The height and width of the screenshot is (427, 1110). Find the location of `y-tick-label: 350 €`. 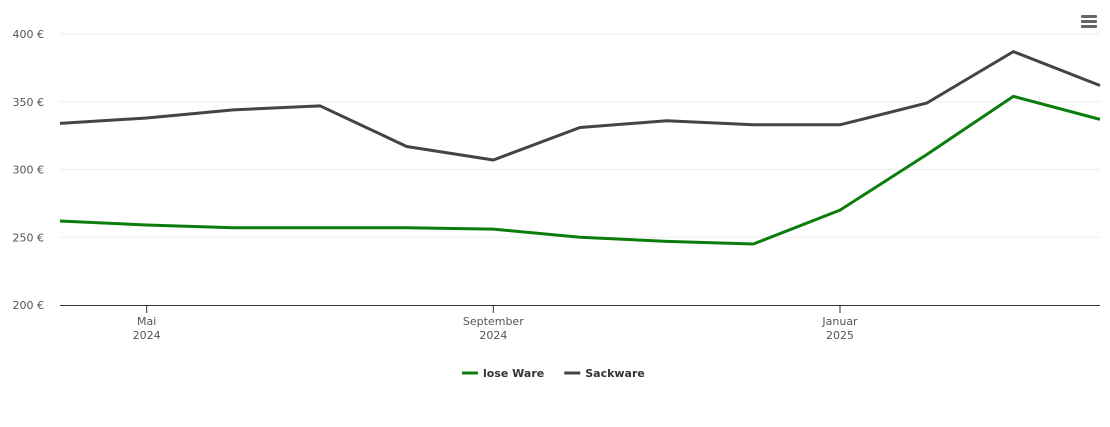

y-tick-label: 350 € is located at coordinates (29, 102).